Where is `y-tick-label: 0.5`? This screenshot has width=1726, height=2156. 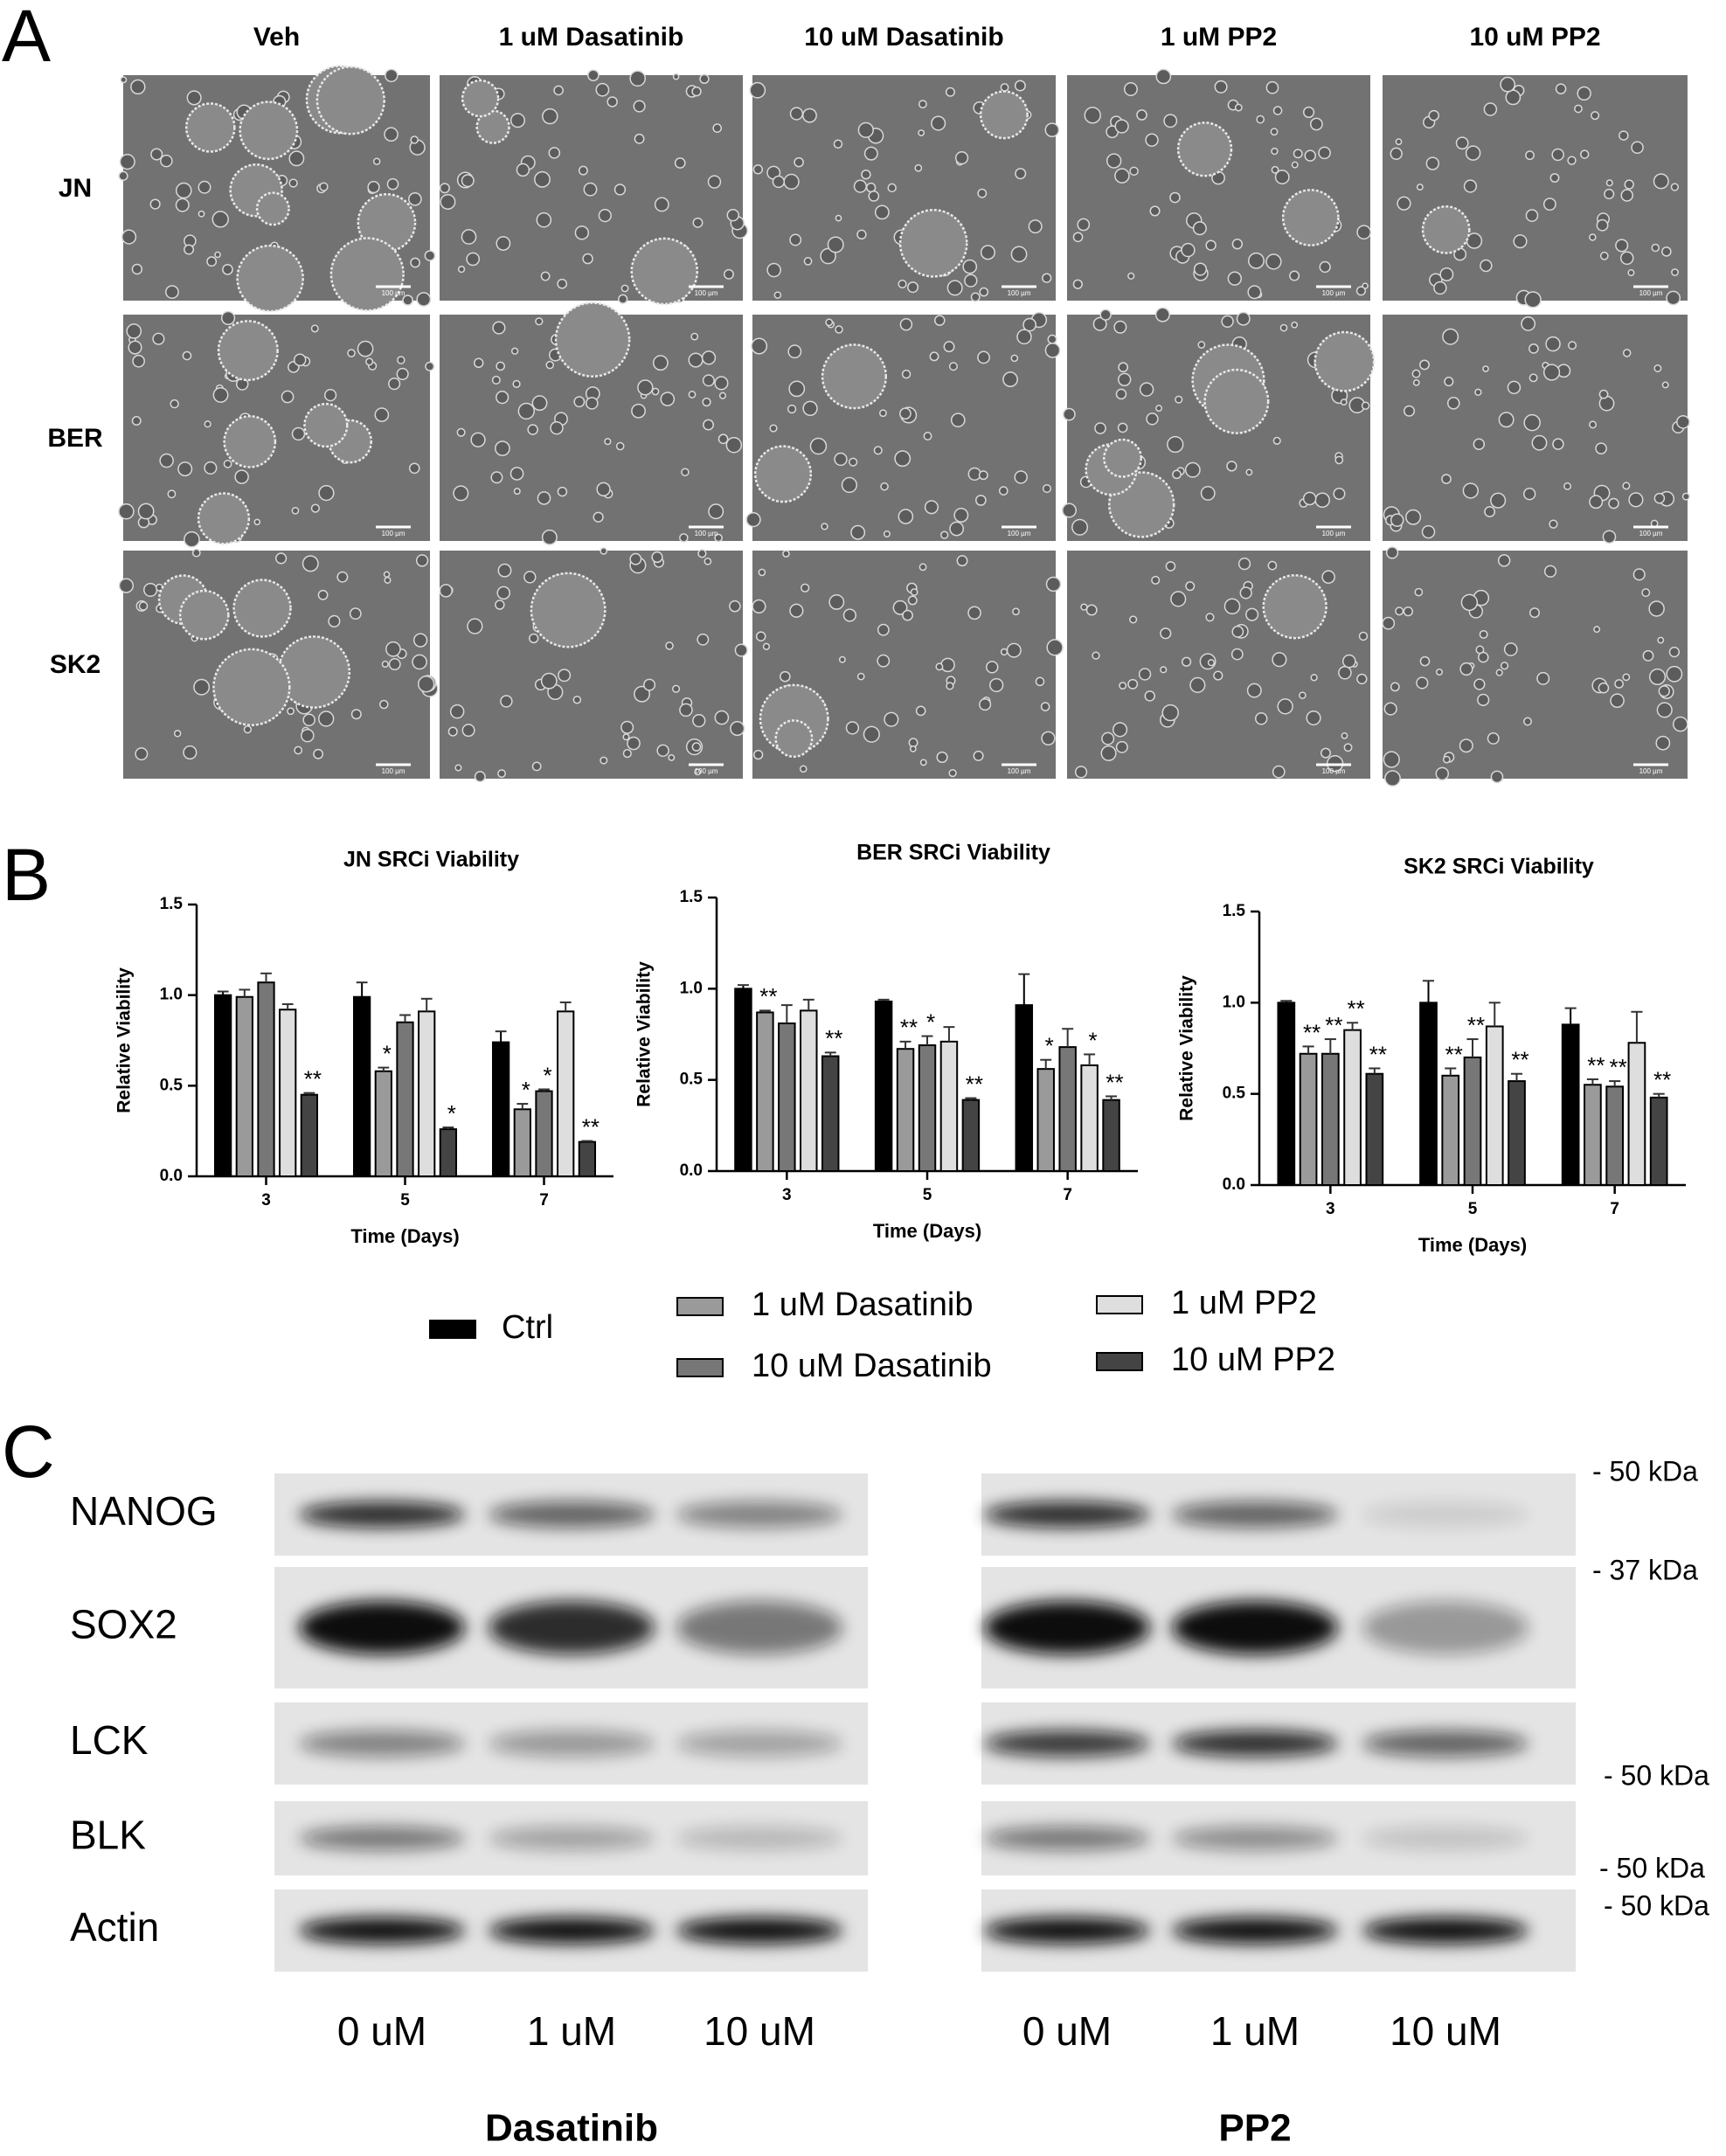
y-tick-label: 0.5 is located at coordinates (1234, 1094).